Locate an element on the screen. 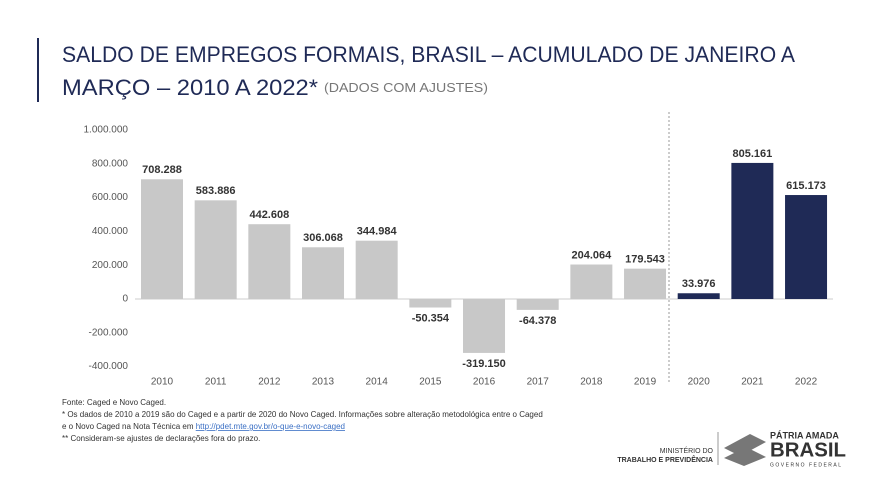  x-tick-label: 2014 is located at coordinates (377, 382).